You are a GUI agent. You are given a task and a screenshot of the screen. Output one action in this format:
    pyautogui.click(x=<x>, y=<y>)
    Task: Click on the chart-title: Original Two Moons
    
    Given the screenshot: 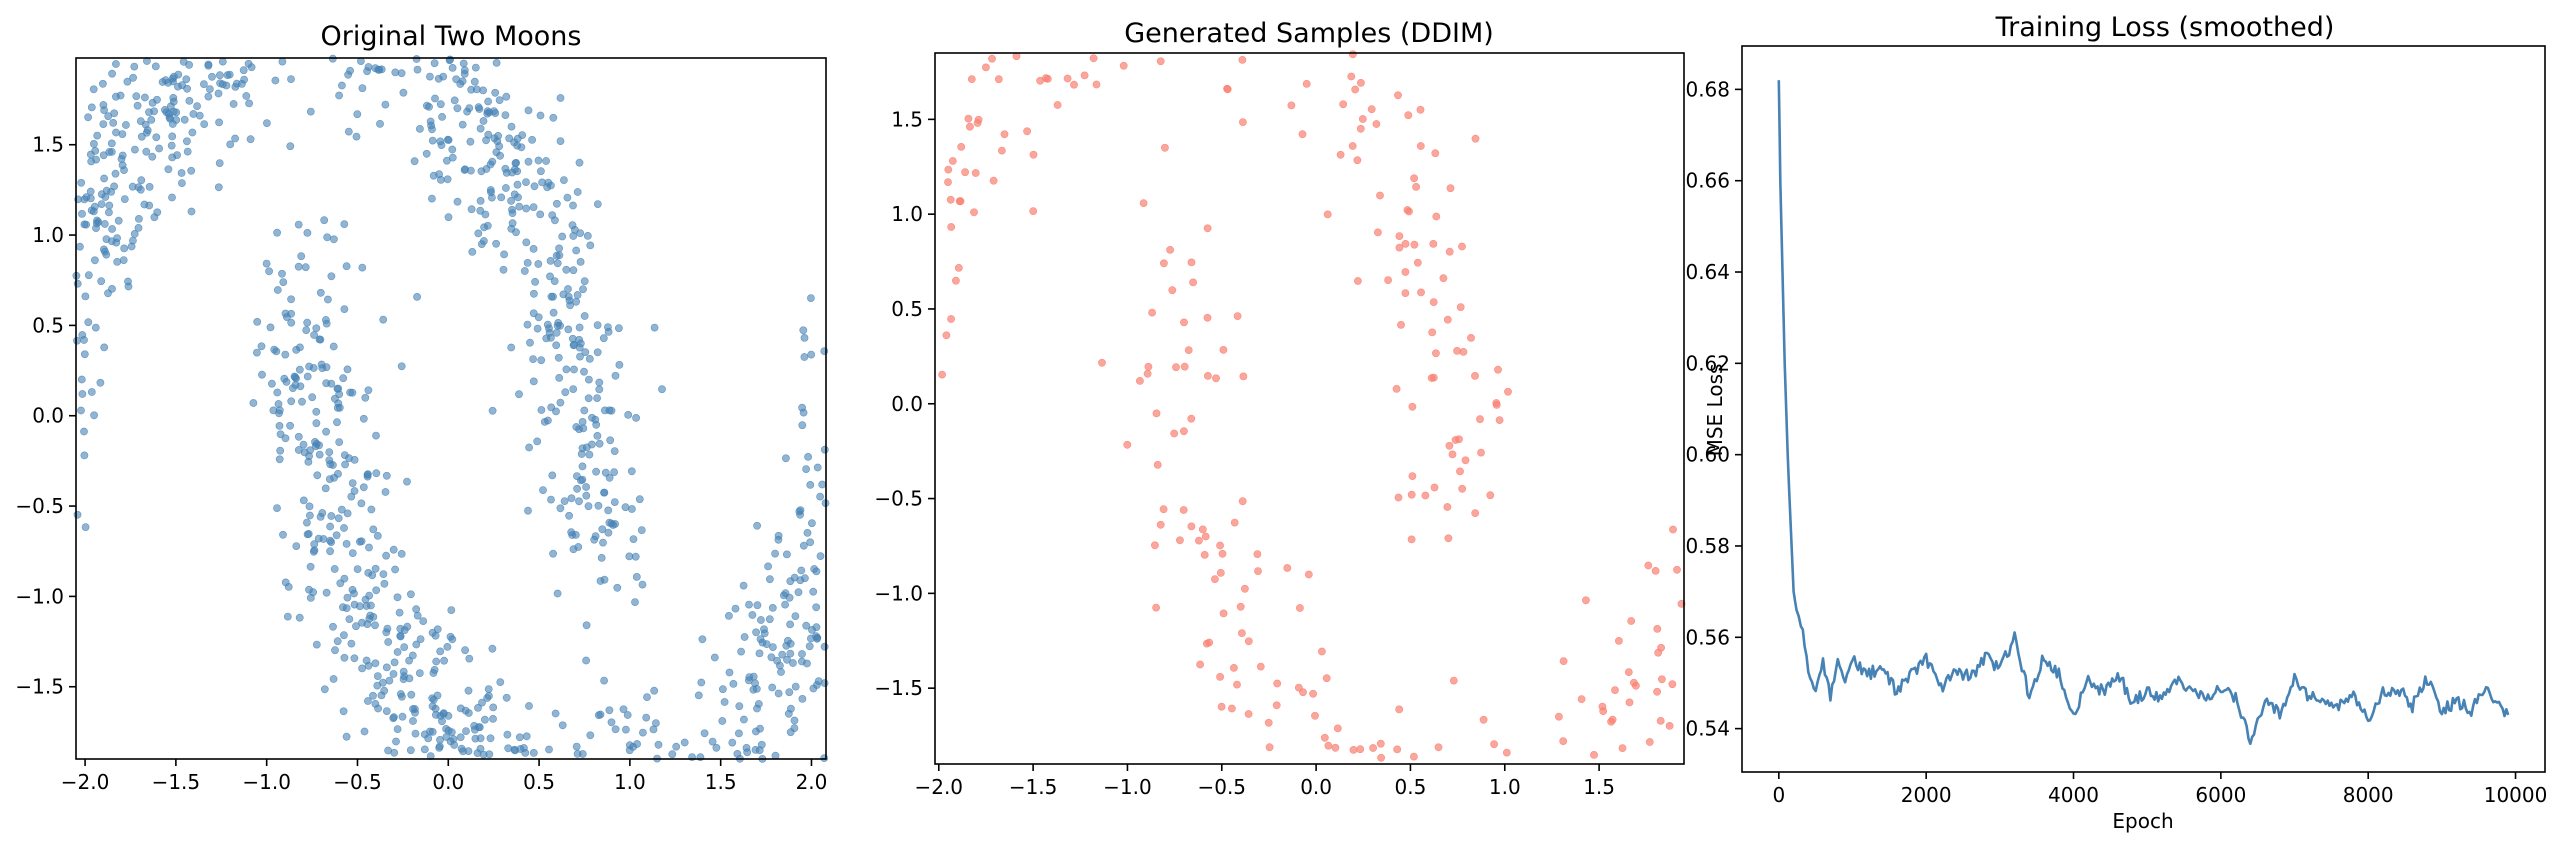 What is the action you would take?
    pyautogui.click(x=451, y=36)
    